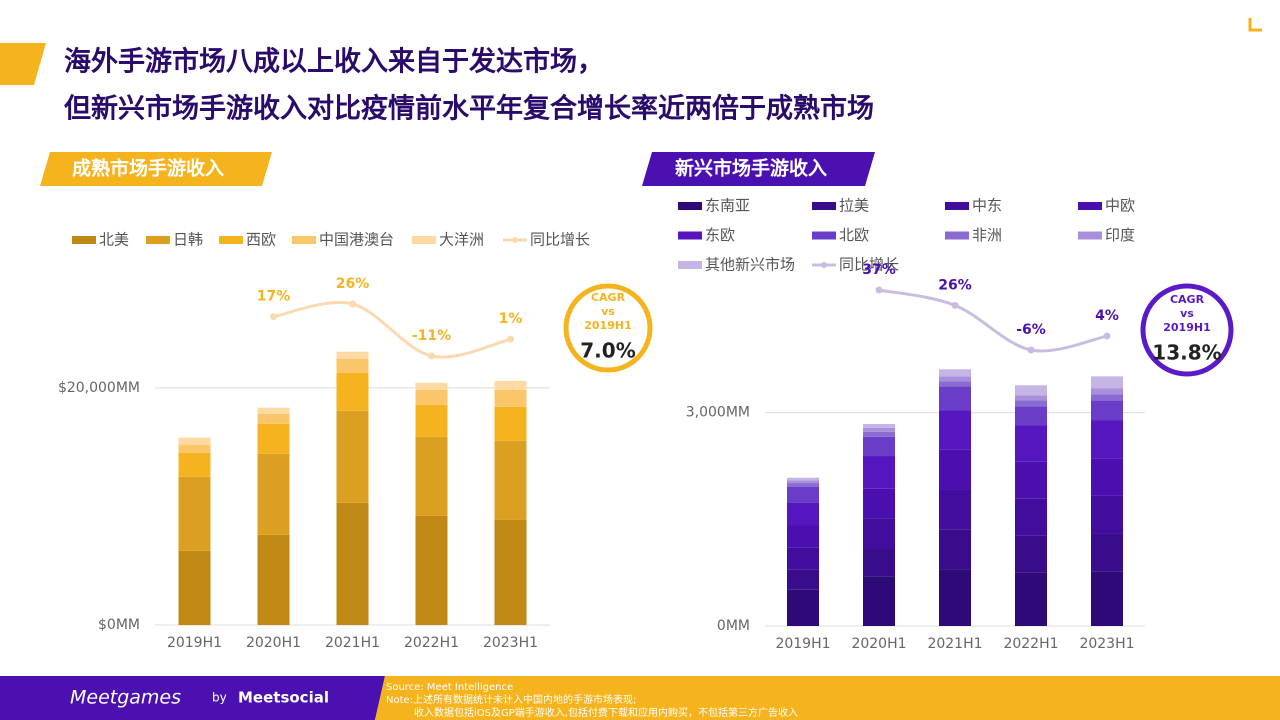 The height and width of the screenshot is (720, 1280). What do you see at coordinates (353, 284) in the screenshot?
I see `yoy-label: 26%` at bounding box center [353, 284].